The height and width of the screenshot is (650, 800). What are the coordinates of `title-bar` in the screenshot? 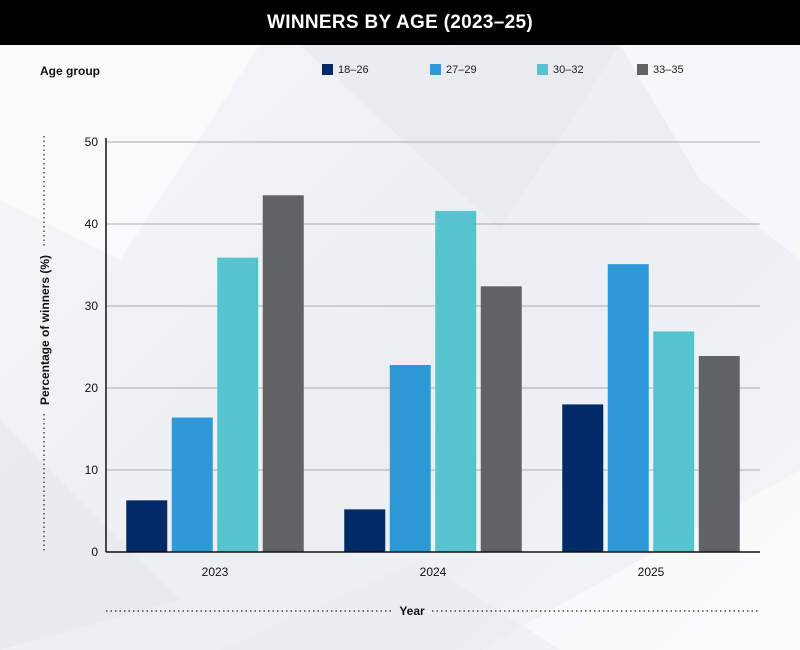 It's located at (400, 22).